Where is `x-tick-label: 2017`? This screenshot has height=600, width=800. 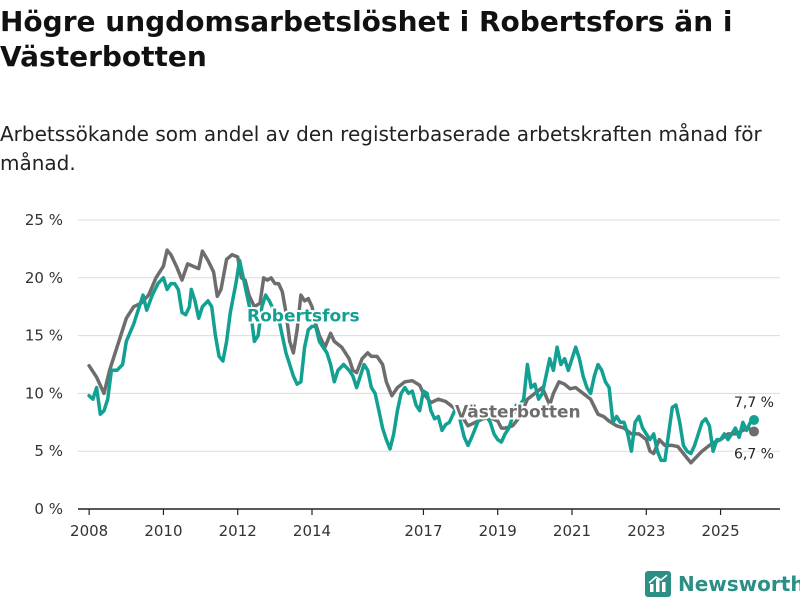 x-tick-label: 2017 is located at coordinates (423, 531).